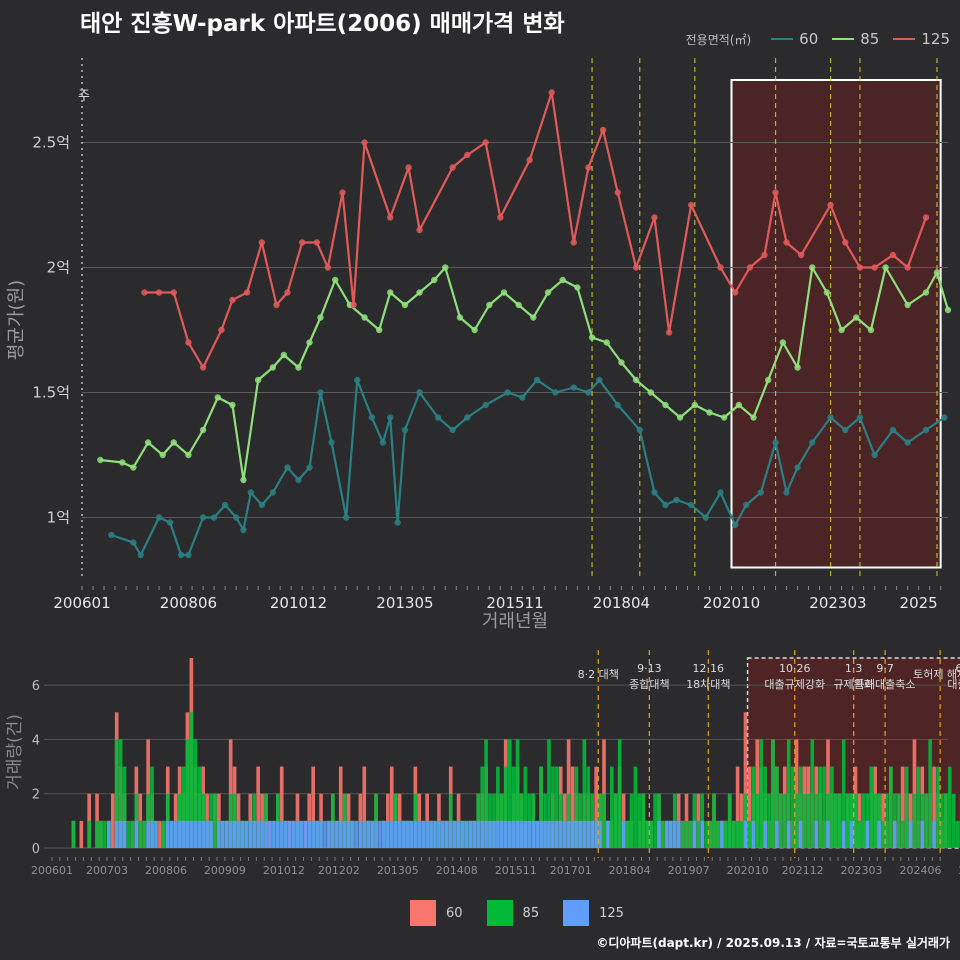  Describe the element at coordinates (935, 39) in the screenshot. I see `legend-label-125: 125` at that location.